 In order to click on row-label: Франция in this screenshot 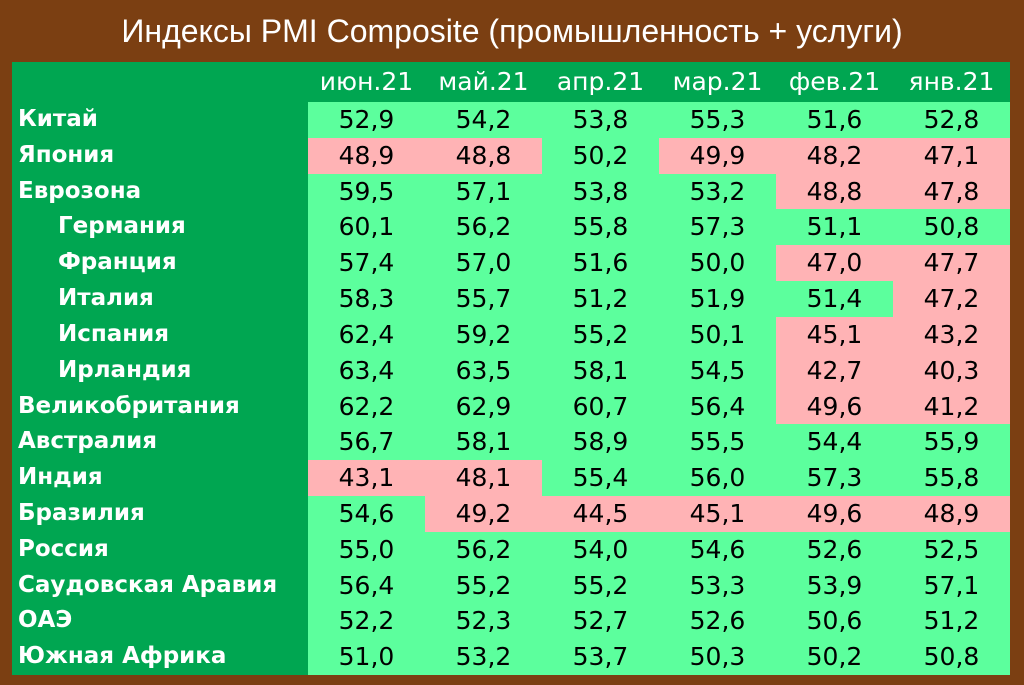, I will do `click(117, 262)`.